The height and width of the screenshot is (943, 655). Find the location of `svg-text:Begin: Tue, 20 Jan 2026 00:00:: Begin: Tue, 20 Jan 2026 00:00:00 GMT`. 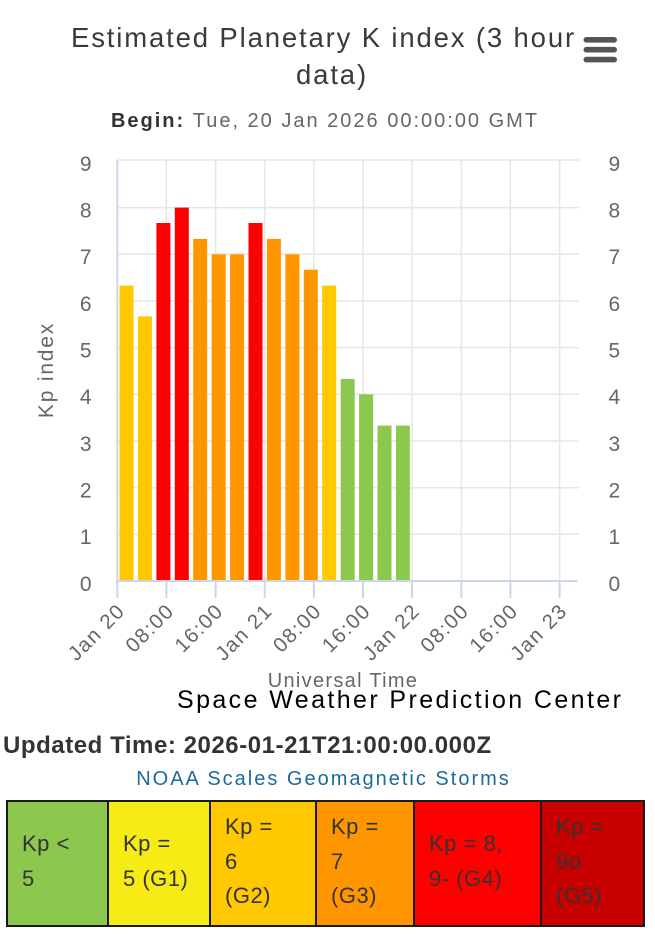

svg-text:Begin: Tue, 20 Jan 2026 00:00:: Begin: Tue, 20 Jan 2026 00:00:00 GMT is located at coordinates (325, 121).